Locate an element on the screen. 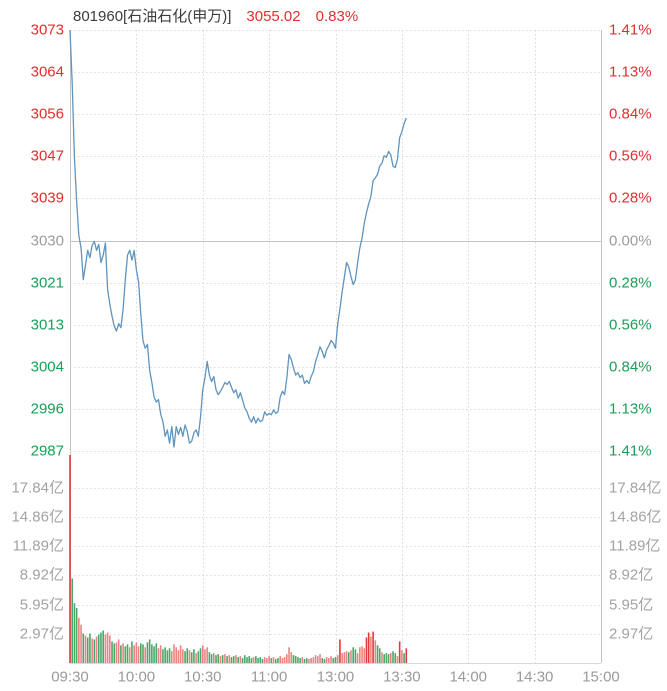 This screenshot has width=667, height=691. last-price: 3055.02 is located at coordinates (273, 16).